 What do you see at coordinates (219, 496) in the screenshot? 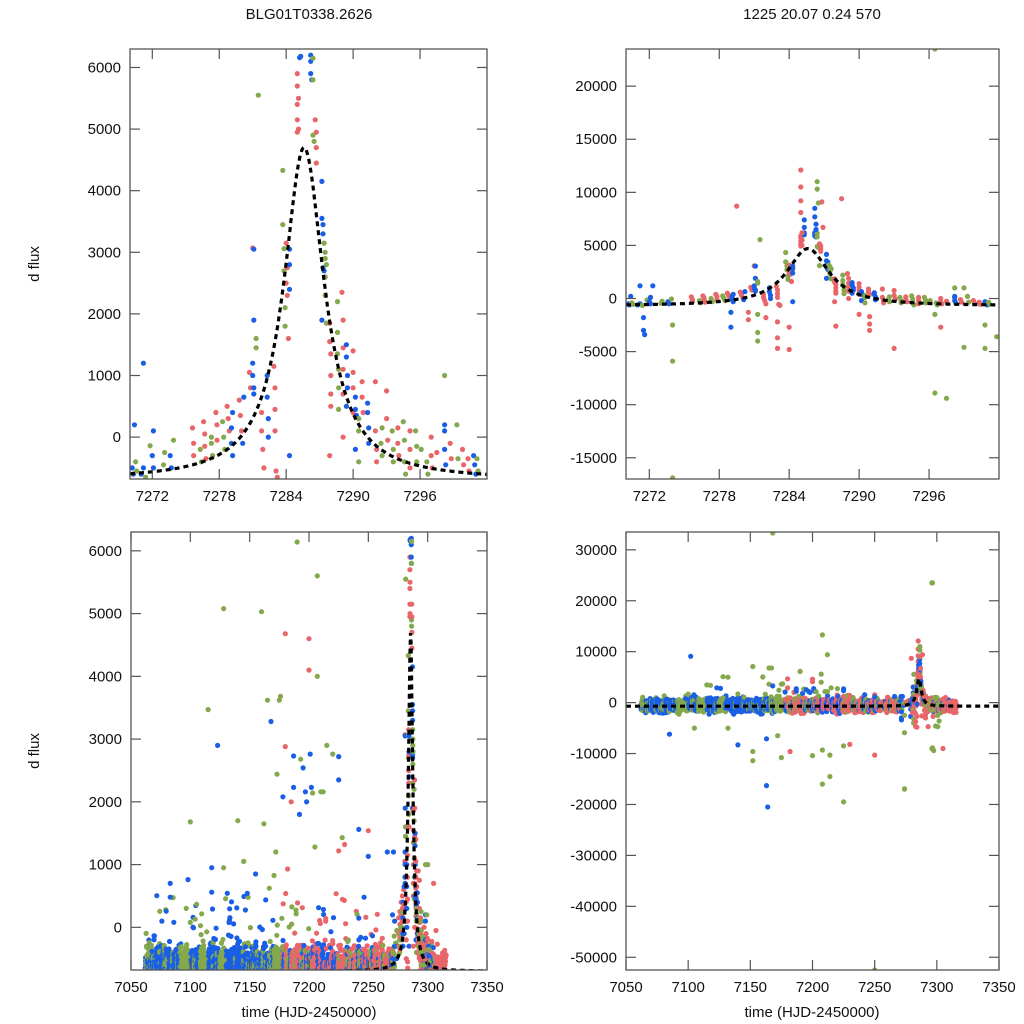
I see `x-tick-label: 7278` at bounding box center [219, 496].